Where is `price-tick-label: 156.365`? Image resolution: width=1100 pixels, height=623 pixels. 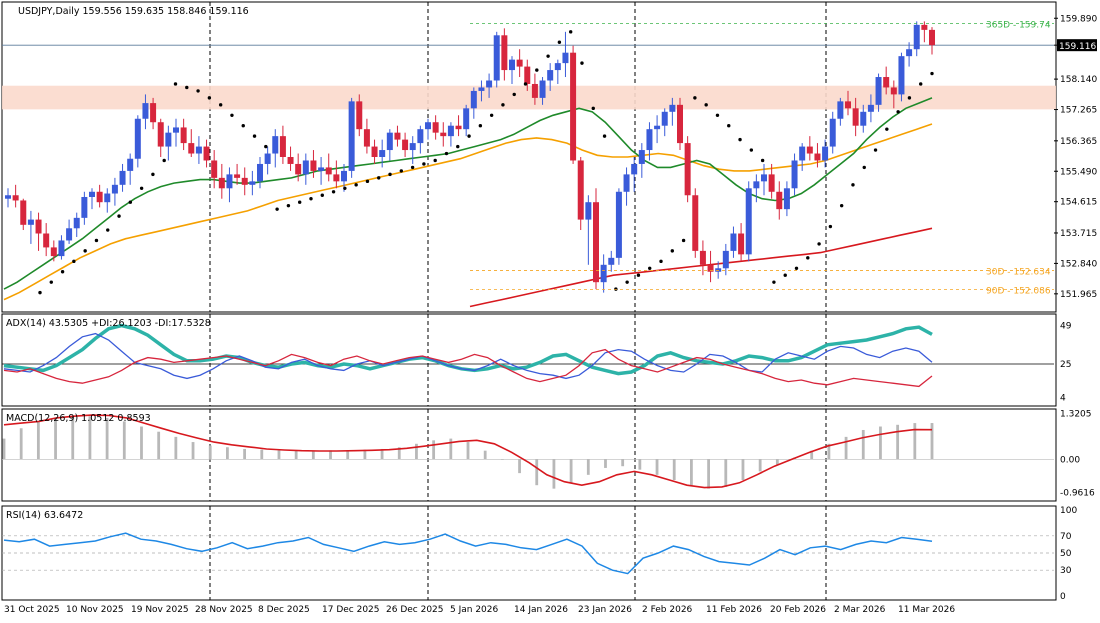 price-tick-label: 156.365 is located at coordinates (1078, 142).